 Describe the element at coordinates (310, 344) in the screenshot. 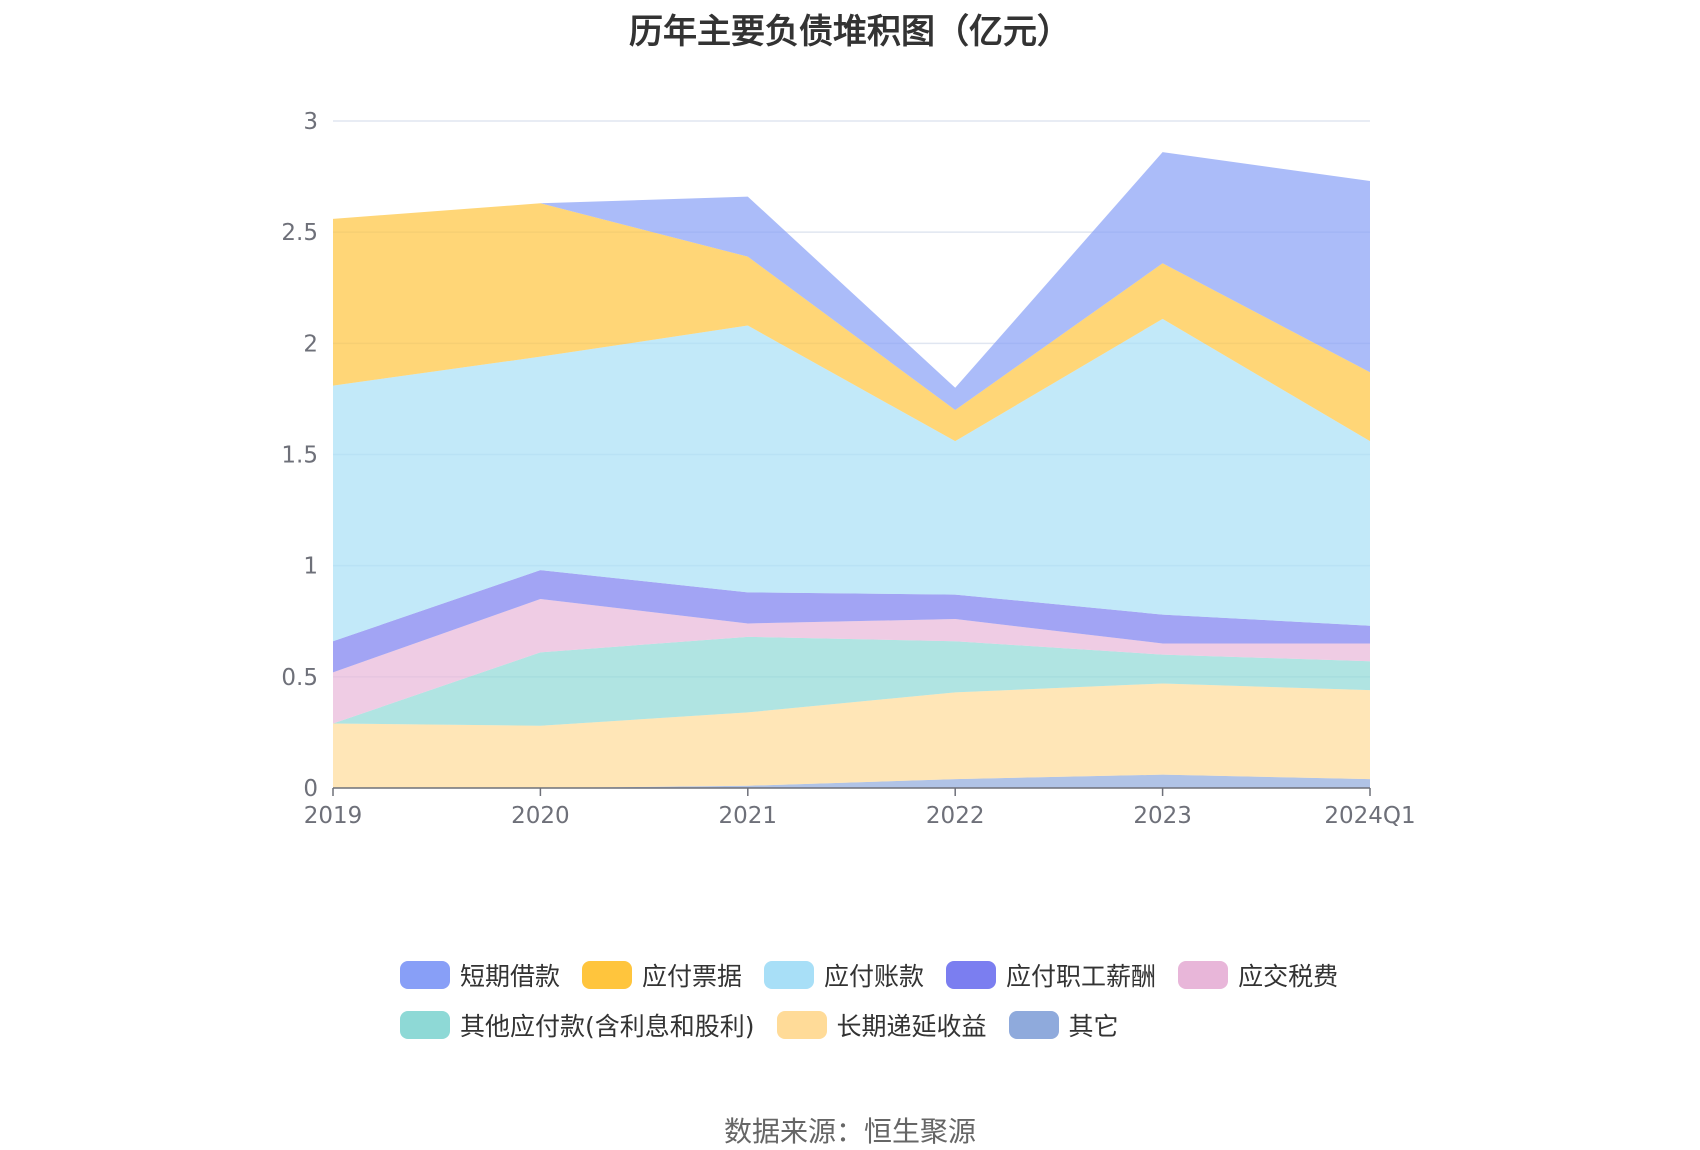

I see `y-tick-label: 2` at that location.